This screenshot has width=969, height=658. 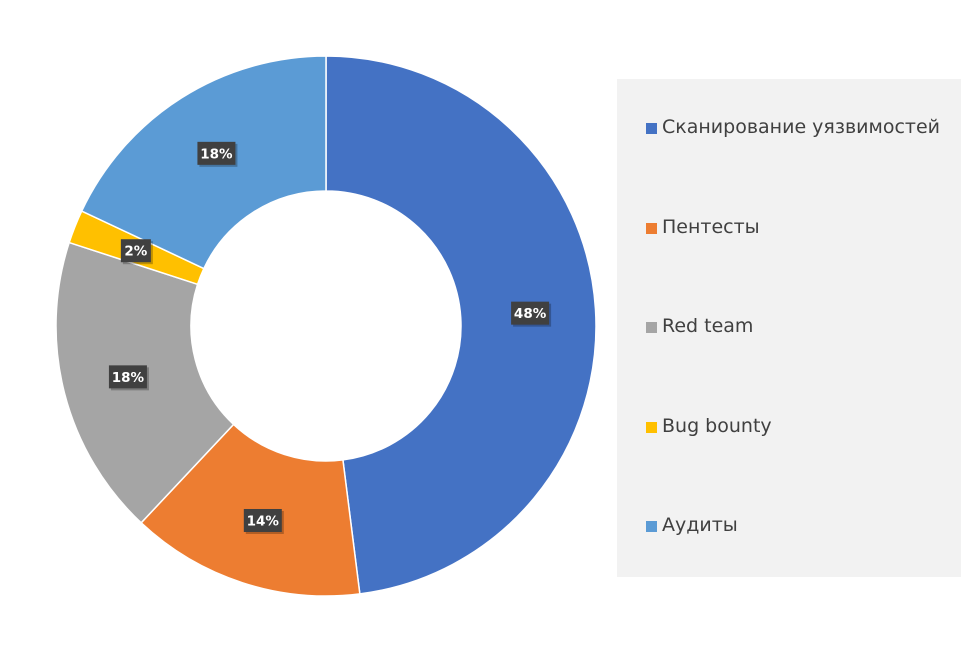 I want to click on legend-item-pentests: Пентесты, so click(x=789, y=257).